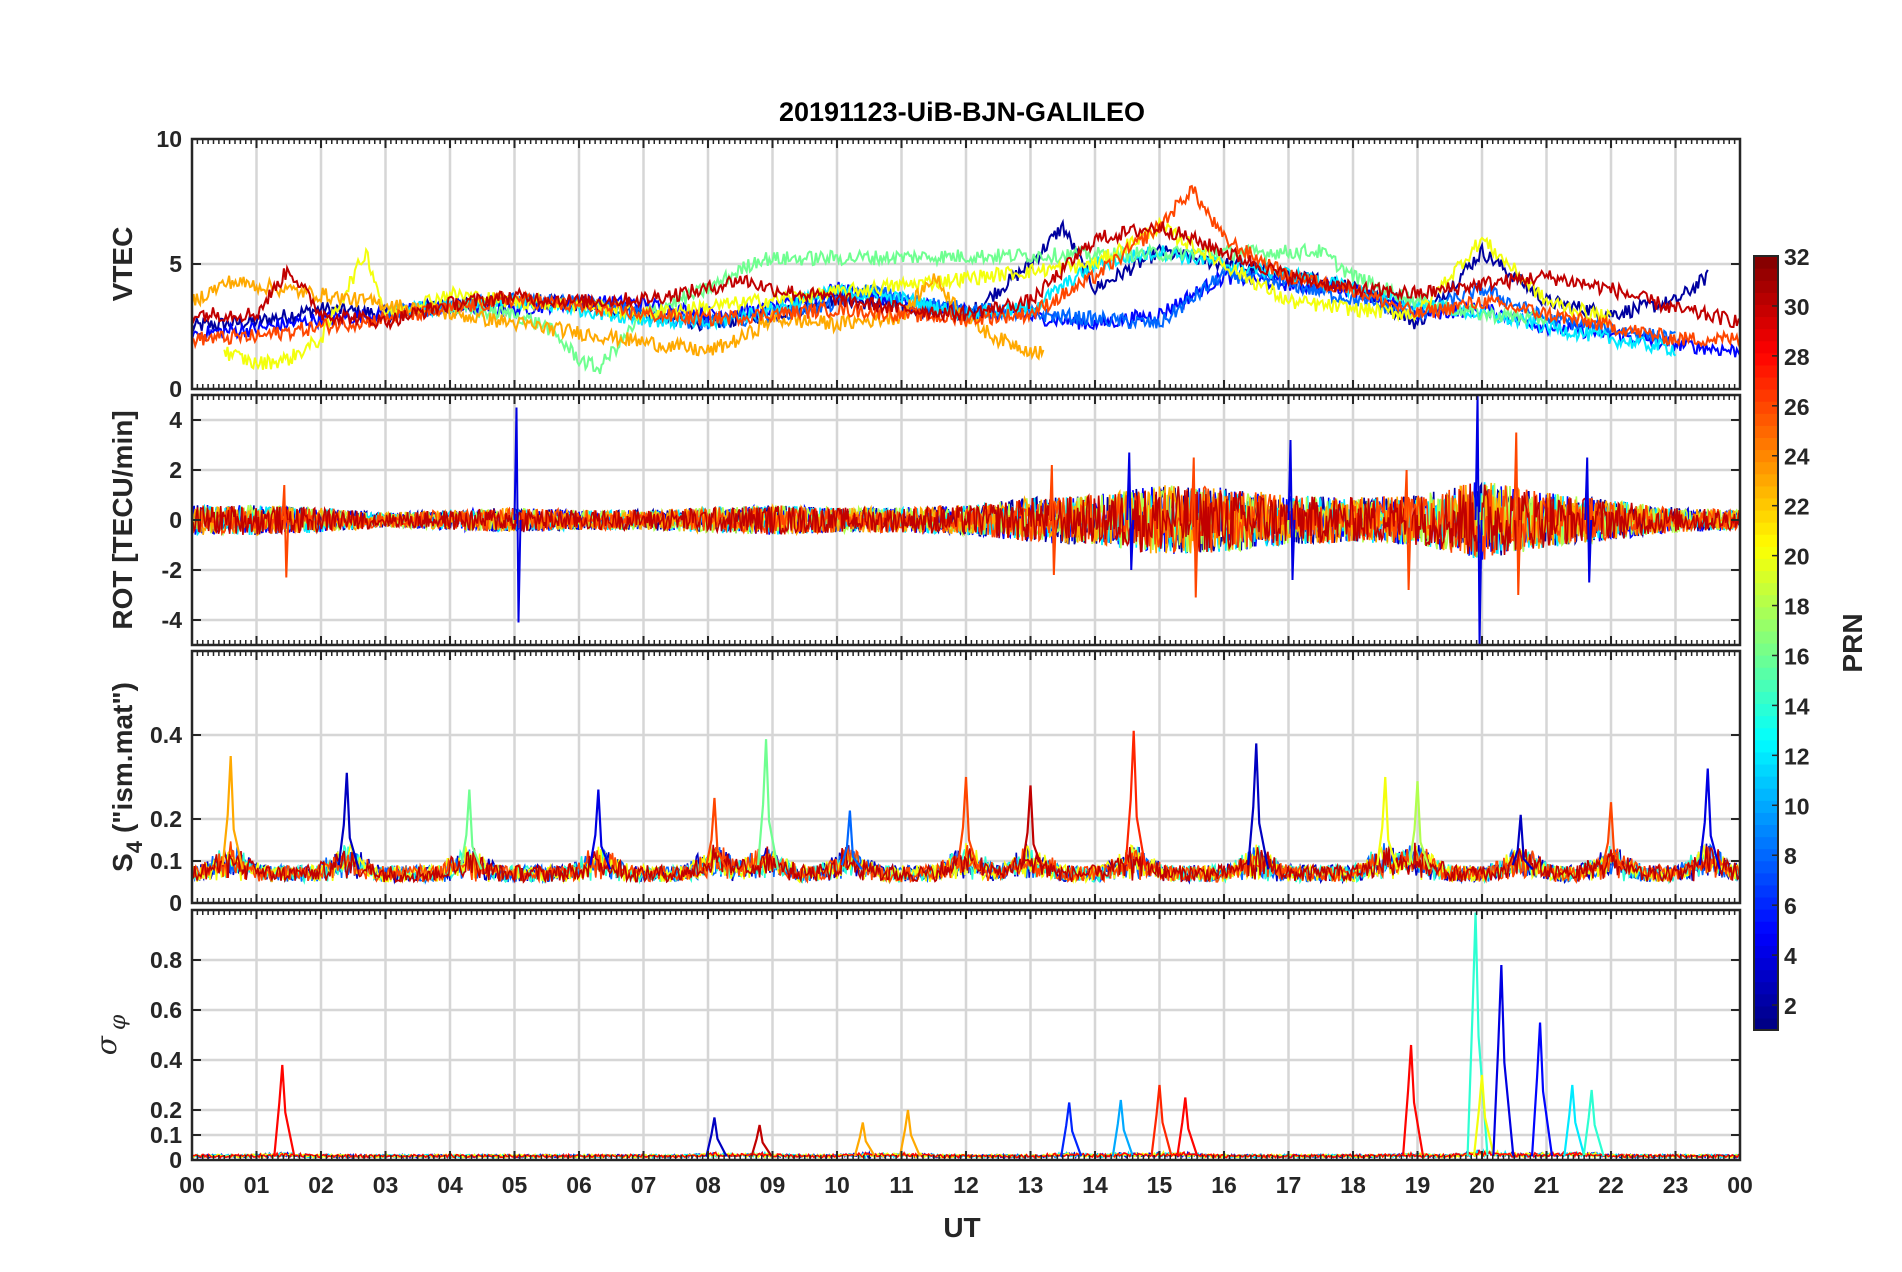 This screenshot has height=1272, width=1902. Describe the element at coordinates (175, 470) in the screenshot. I see `y-tick-label-rot: 2` at that location.